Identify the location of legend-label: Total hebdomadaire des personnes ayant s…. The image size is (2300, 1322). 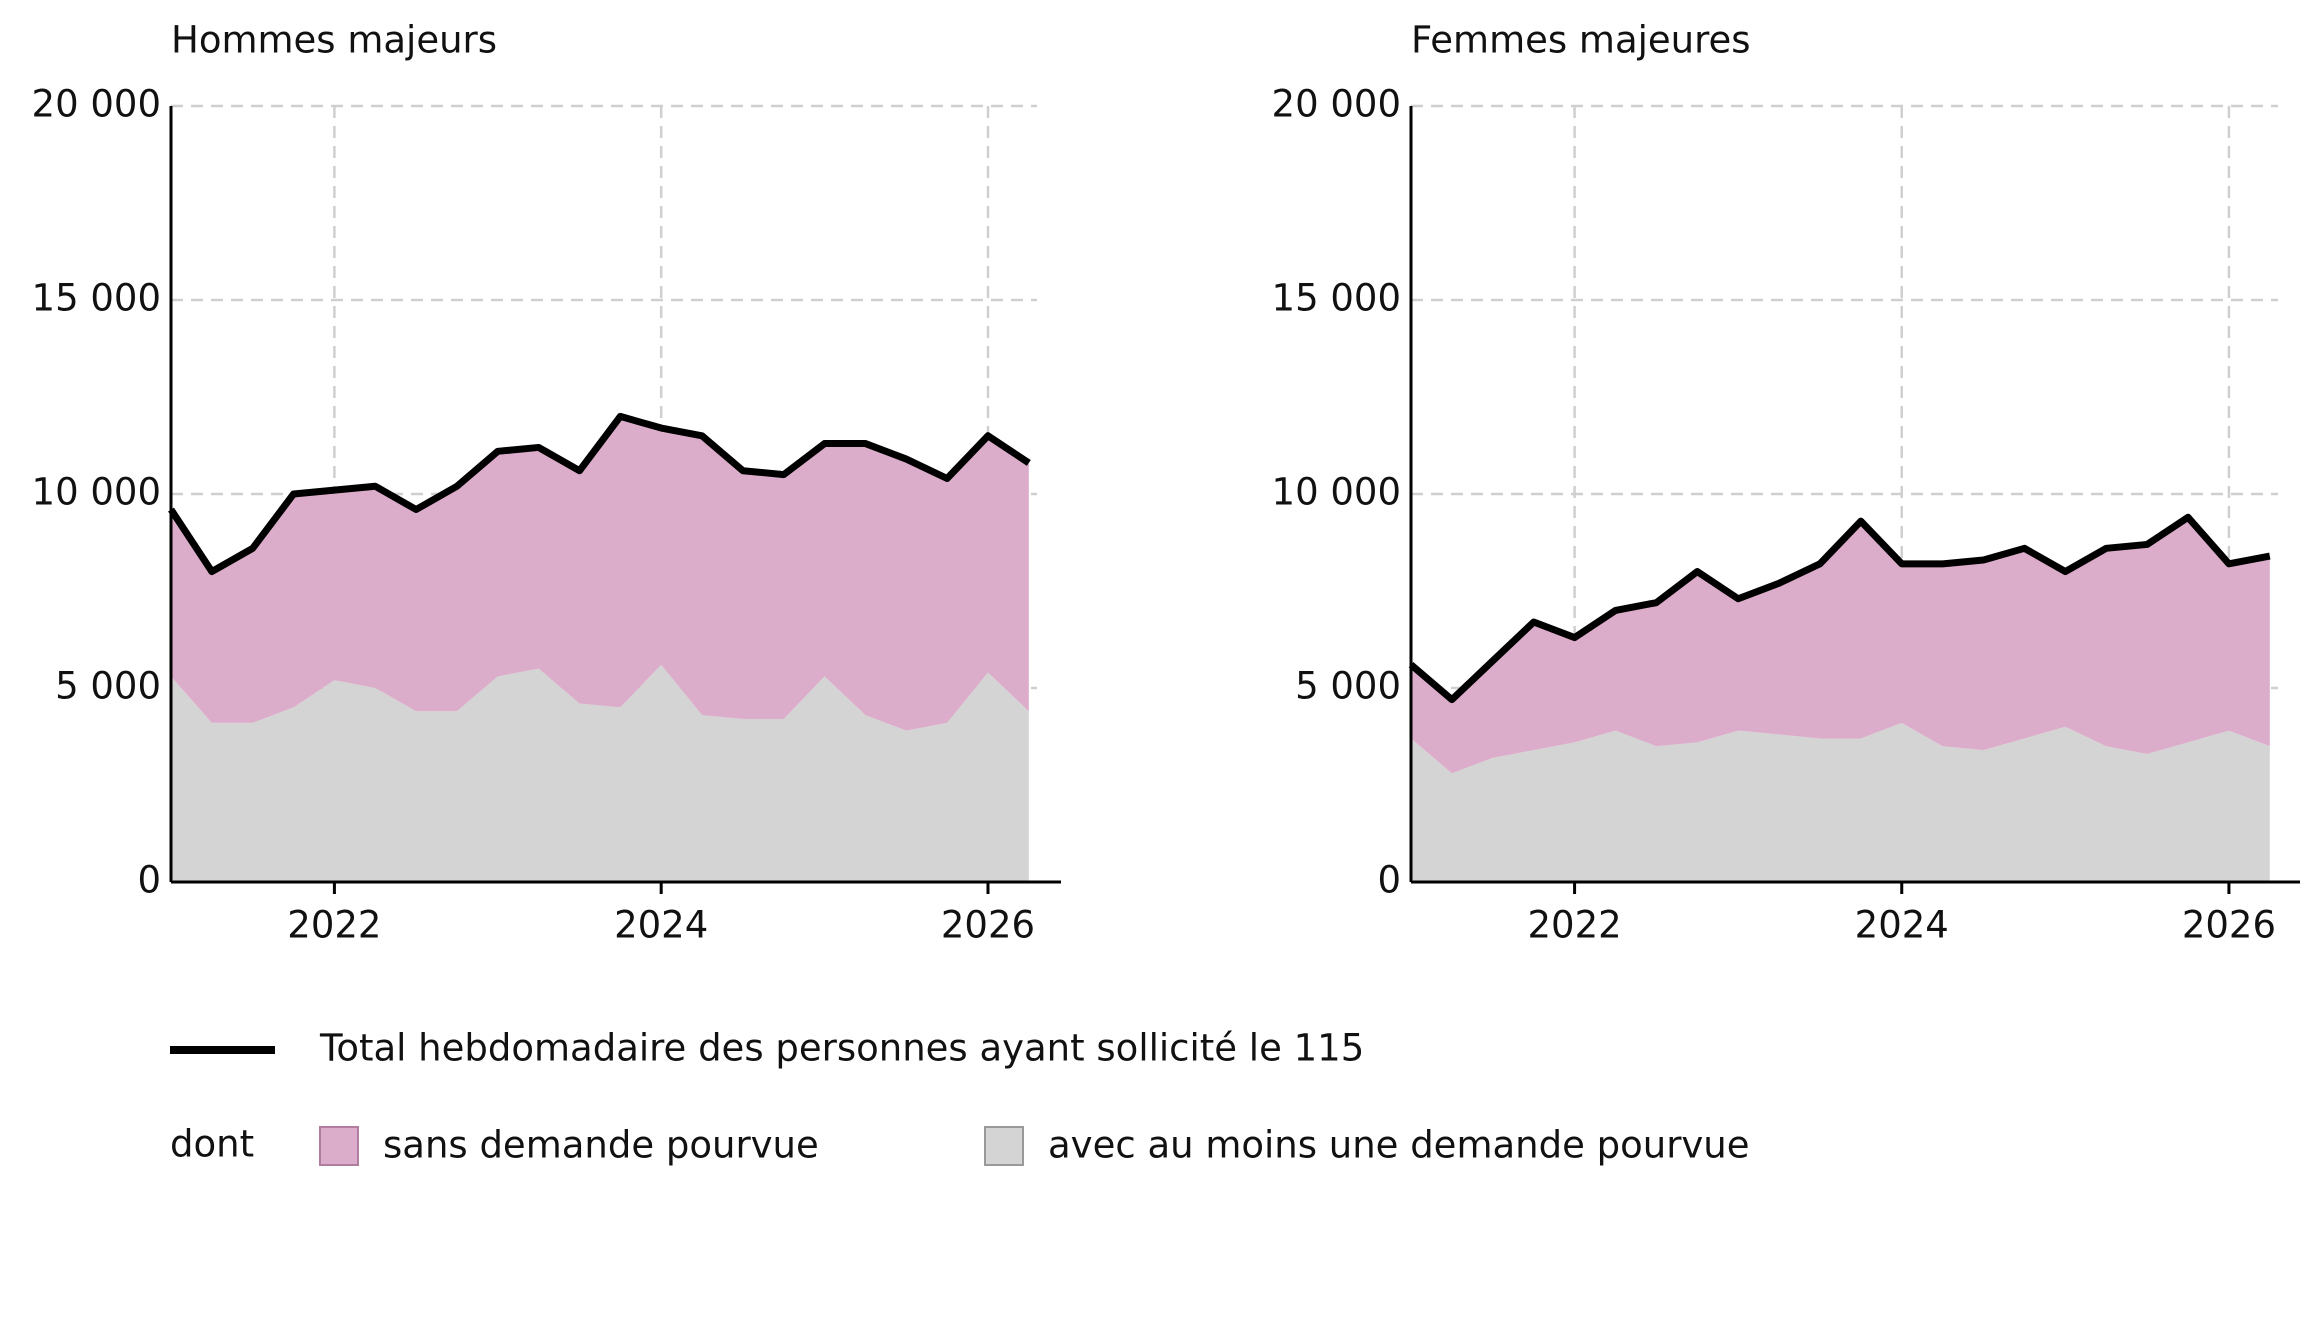
(841, 1048).